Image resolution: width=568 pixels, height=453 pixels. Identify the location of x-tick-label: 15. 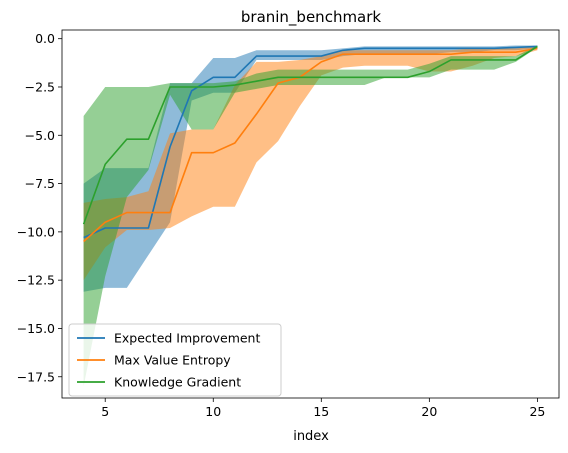
(321, 411).